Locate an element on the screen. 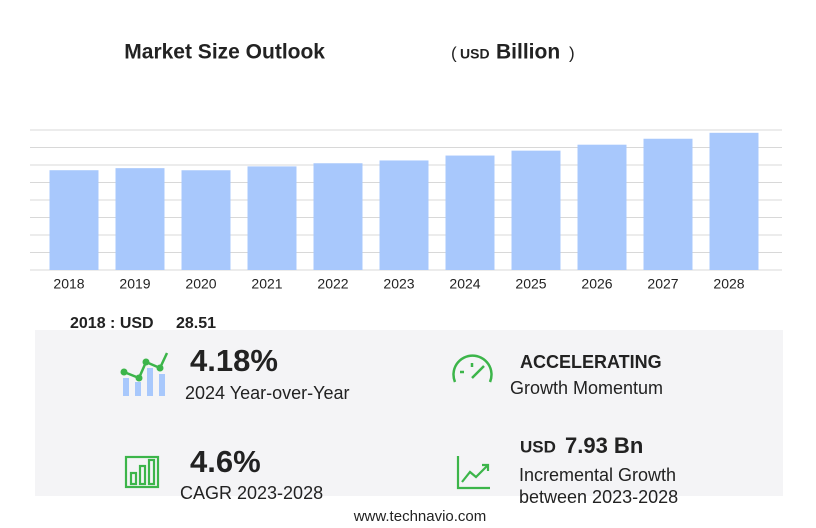 The width and height of the screenshot is (816, 528). cagr-value: 4.6% is located at coordinates (225, 461).